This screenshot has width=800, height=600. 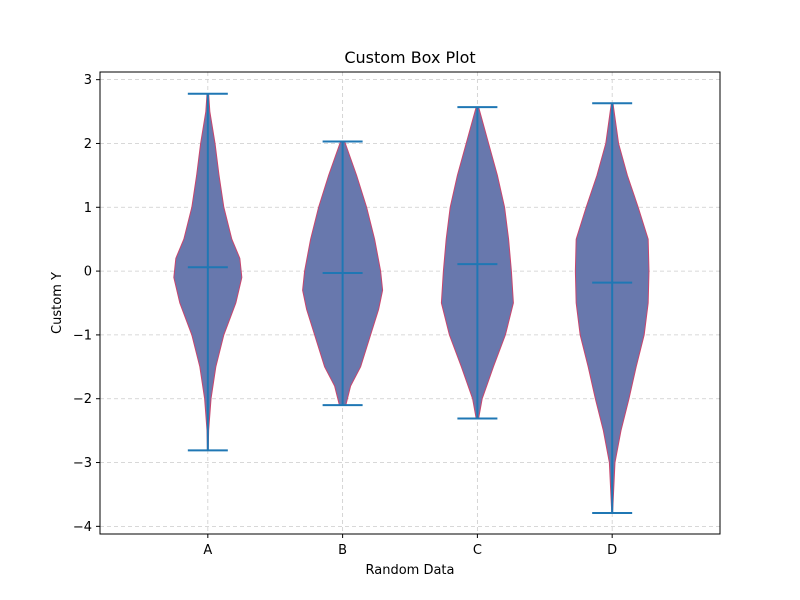 What do you see at coordinates (612, 550) in the screenshot?
I see `x-tick-label: D` at bounding box center [612, 550].